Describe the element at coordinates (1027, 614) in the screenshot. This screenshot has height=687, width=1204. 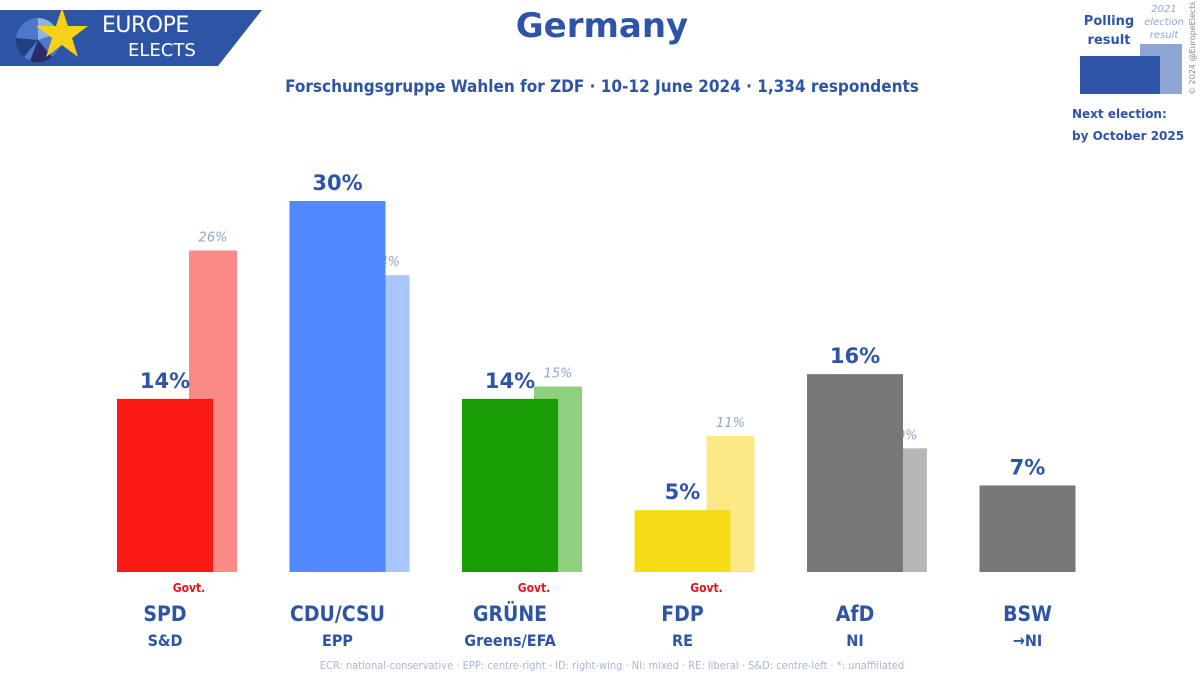
I see `party-label-5: BSW` at that location.